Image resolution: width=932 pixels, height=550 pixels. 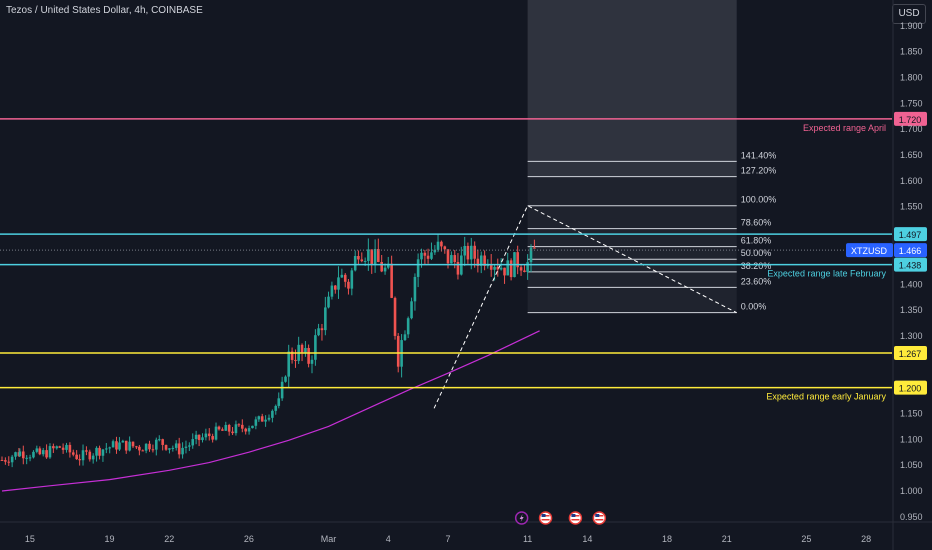 I want to click on current-price-tag-label: 1.466, so click(x=910, y=251).